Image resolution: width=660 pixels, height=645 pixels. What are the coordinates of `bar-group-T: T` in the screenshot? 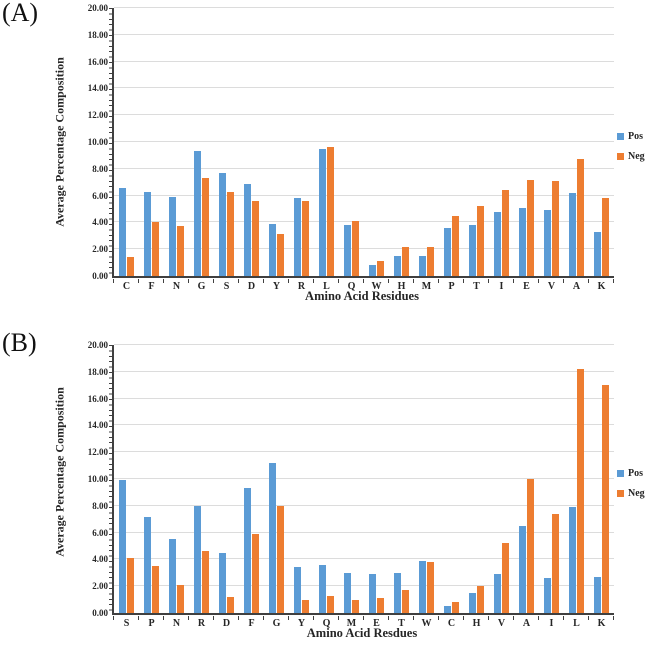 It's located at (476, 150).